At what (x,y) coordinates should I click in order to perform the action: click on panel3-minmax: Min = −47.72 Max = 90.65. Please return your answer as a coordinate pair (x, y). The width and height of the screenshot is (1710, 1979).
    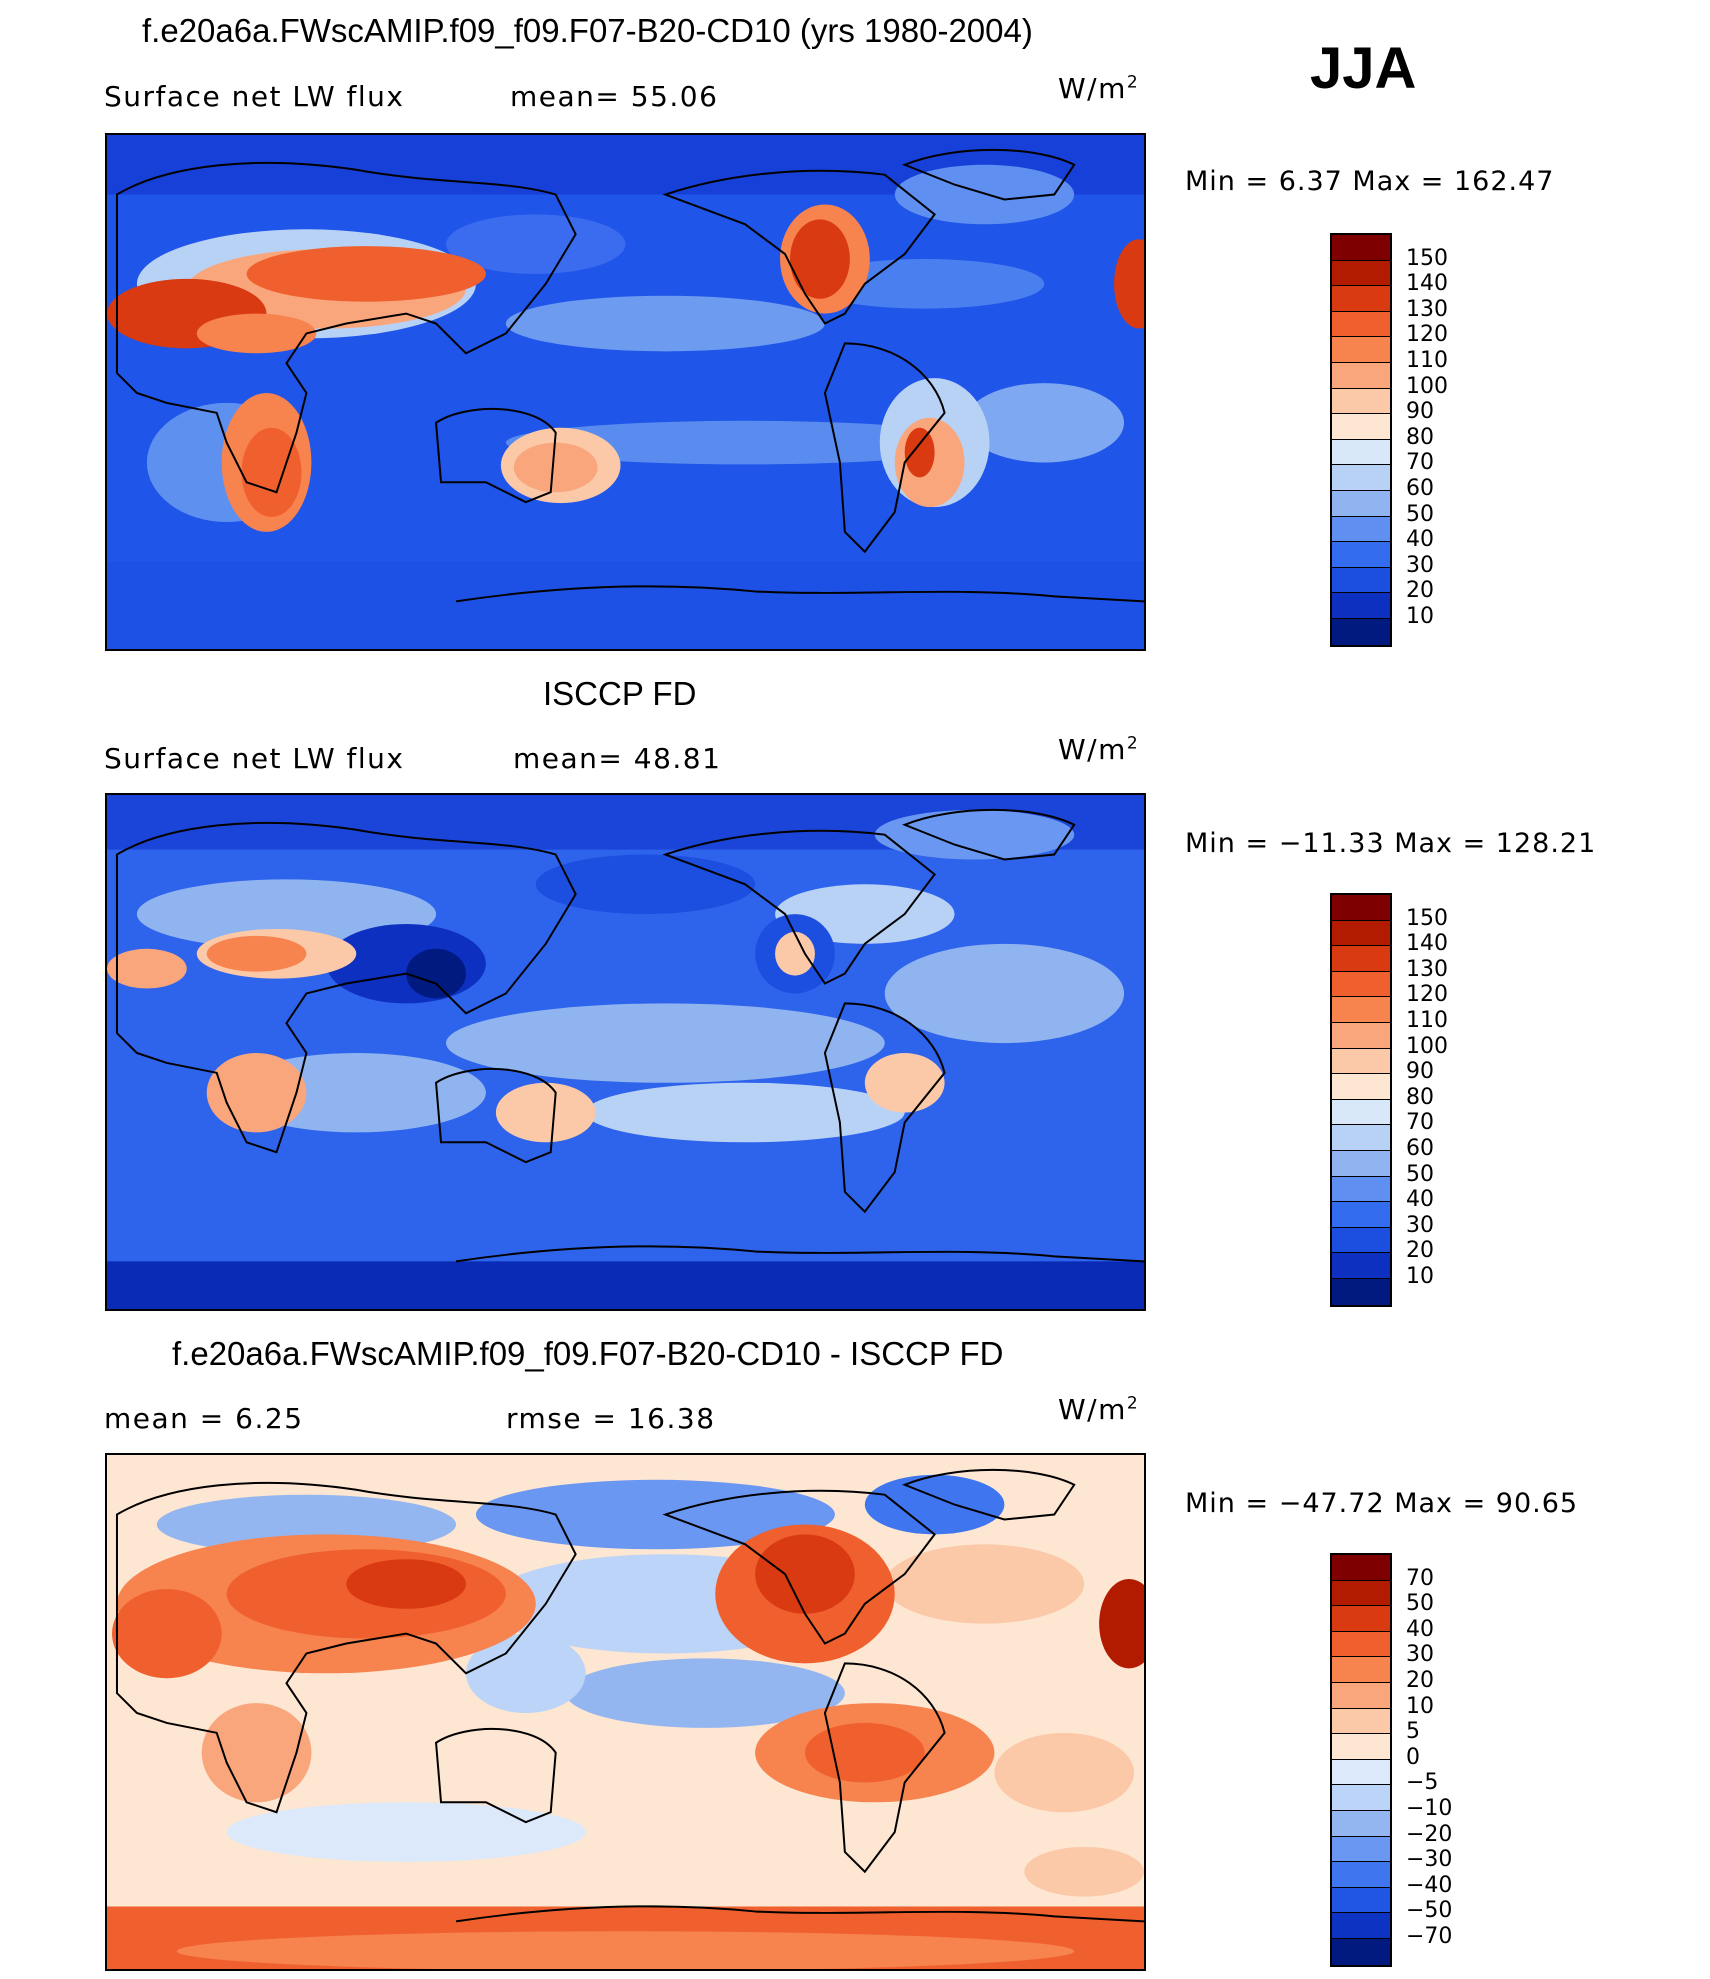
    Looking at the image, I should click on (1382, 1503).